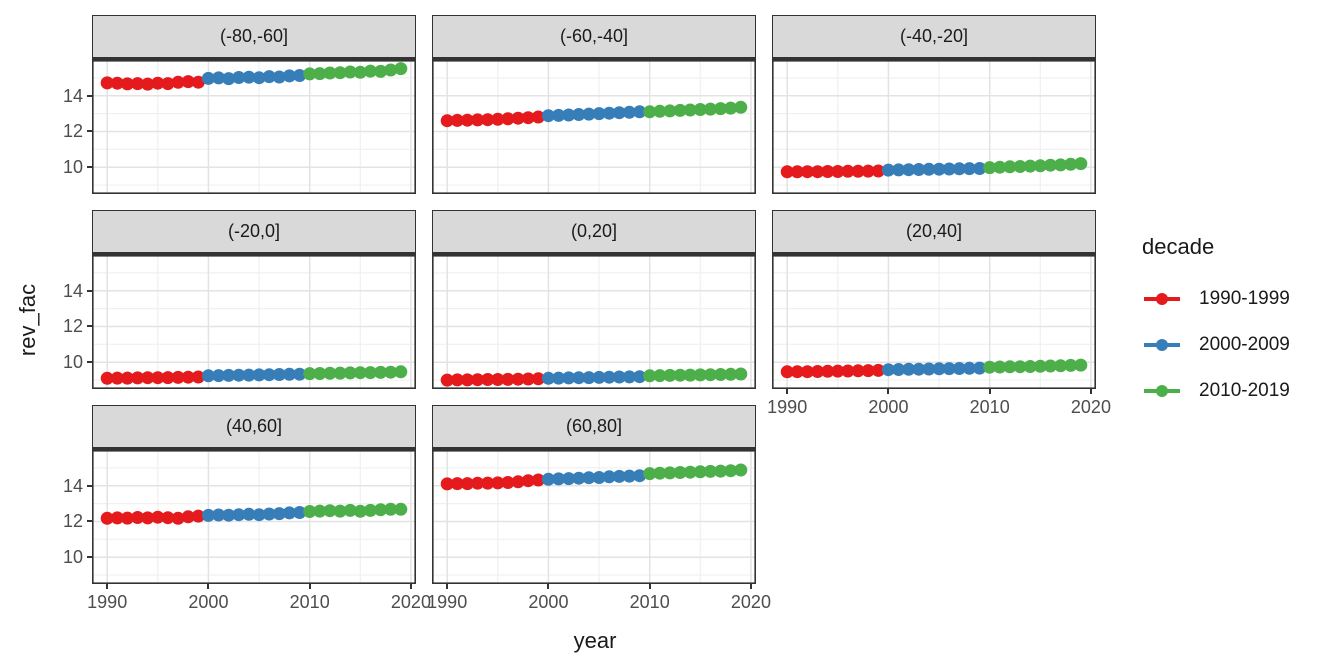 This screenshot has height=672, width=1344. I want to click on facet-label: (20,40], so click(934, 231).